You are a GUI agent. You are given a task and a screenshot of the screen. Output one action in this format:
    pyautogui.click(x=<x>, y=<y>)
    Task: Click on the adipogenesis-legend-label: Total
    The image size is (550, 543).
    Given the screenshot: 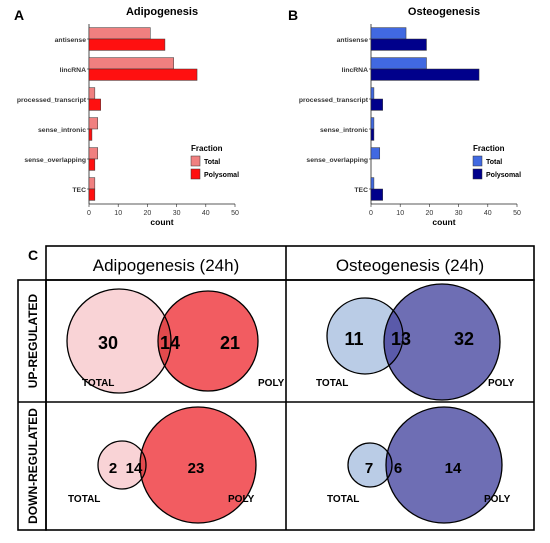 What is the action you would take?
    pyautogui.click(x=212, y=162)
    